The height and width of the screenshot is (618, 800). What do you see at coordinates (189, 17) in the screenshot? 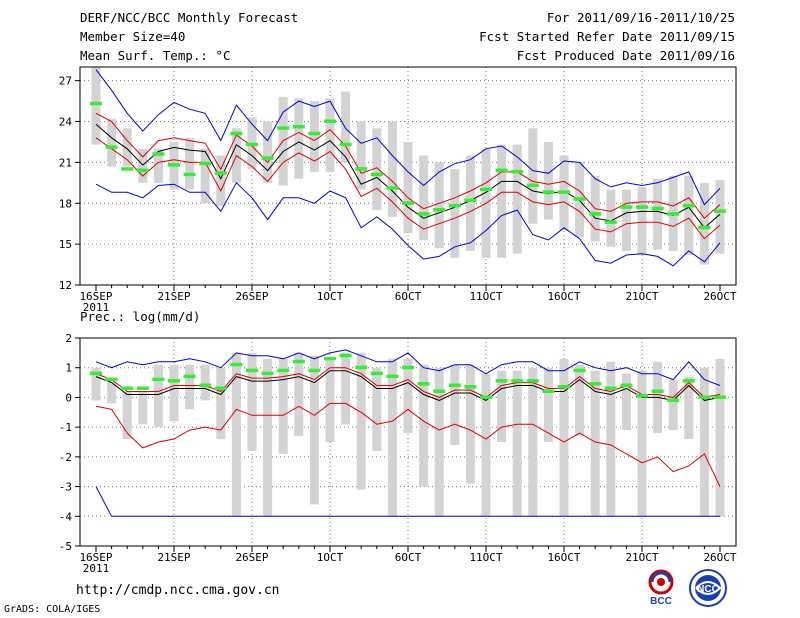
I see `chart-title: DERF/NCC/BCC Monthly Forecast` at bounding box center [189, 17].